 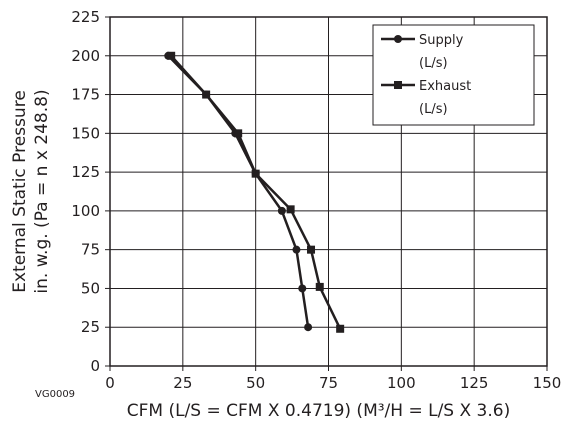 What do you see at coordinates (85, 172) in the screenshot?
I see `y-tick-label: 125` at bounding box center [85, 172].